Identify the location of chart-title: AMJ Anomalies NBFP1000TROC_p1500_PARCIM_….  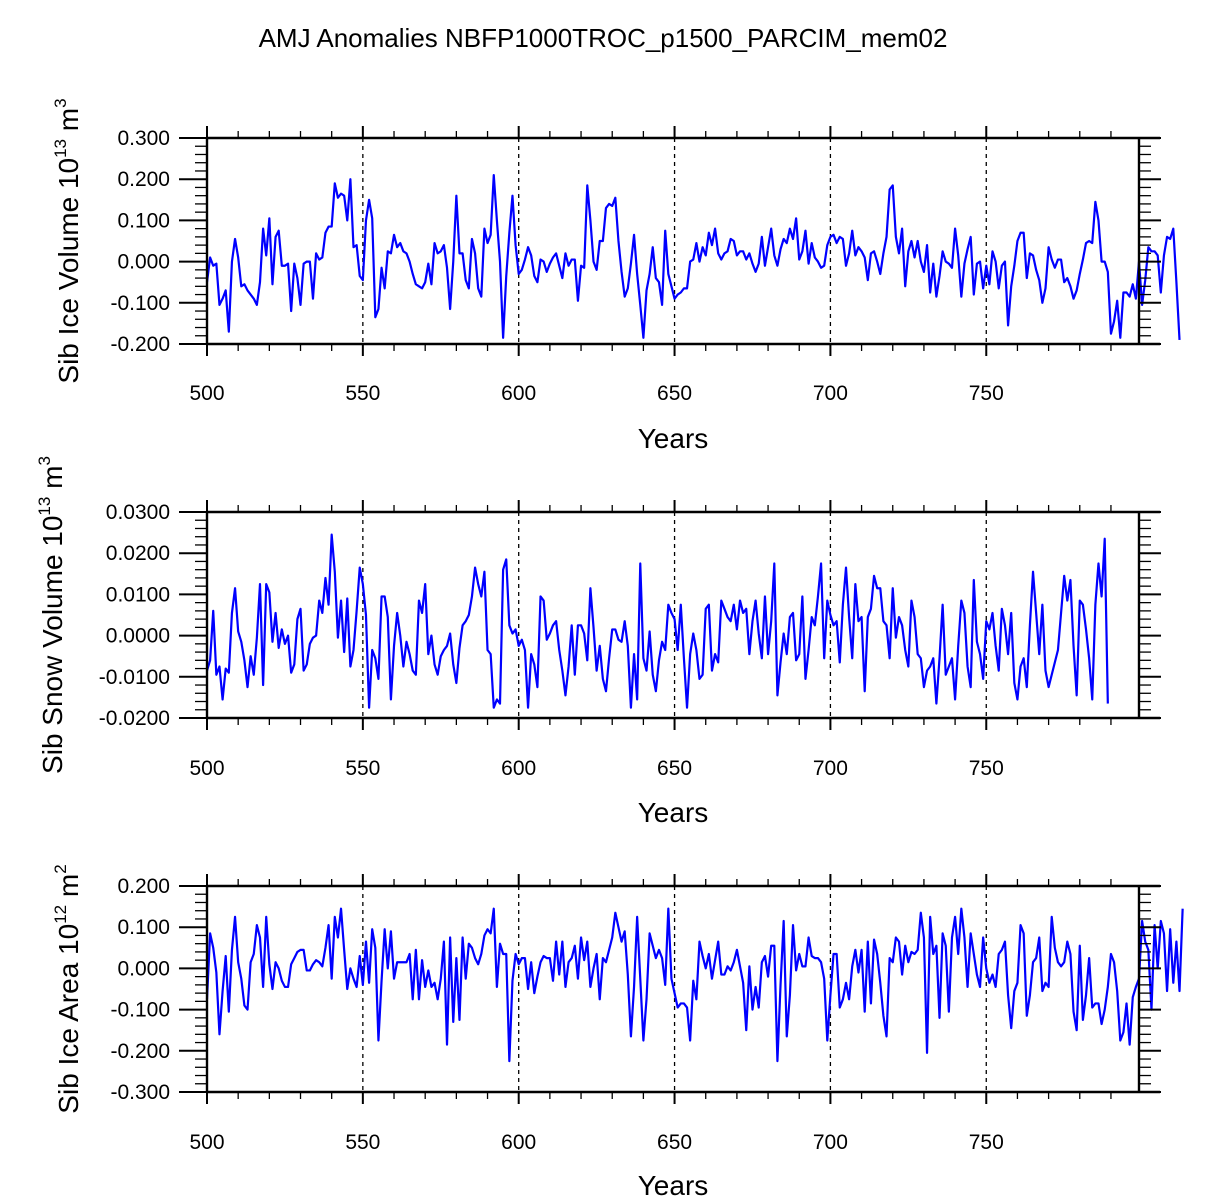
(603, 38).